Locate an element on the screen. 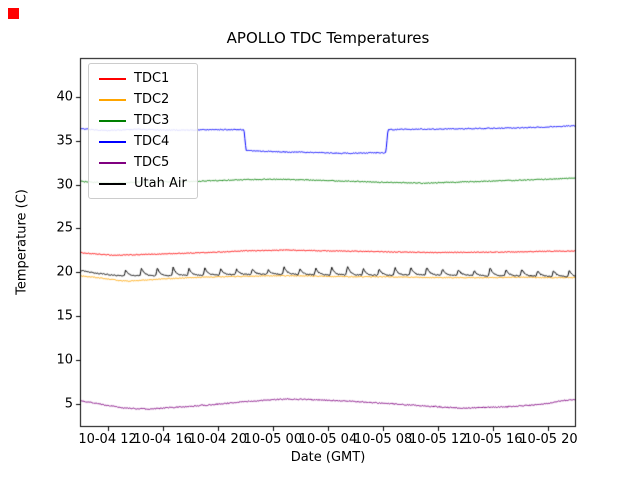  y-tick-label: 10 is located at coordinates (64, 360).